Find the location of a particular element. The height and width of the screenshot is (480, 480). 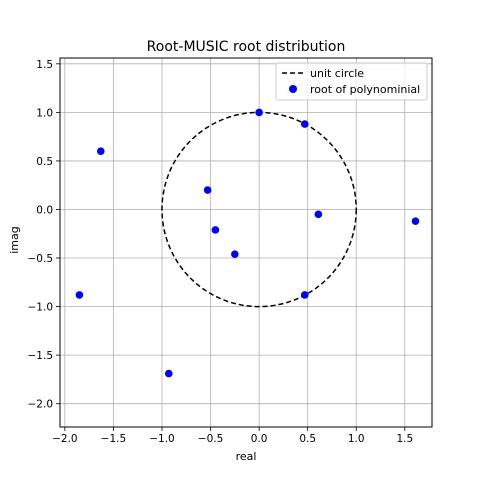

y-tick-label: 0.0 is located at coordinates (44, 210).